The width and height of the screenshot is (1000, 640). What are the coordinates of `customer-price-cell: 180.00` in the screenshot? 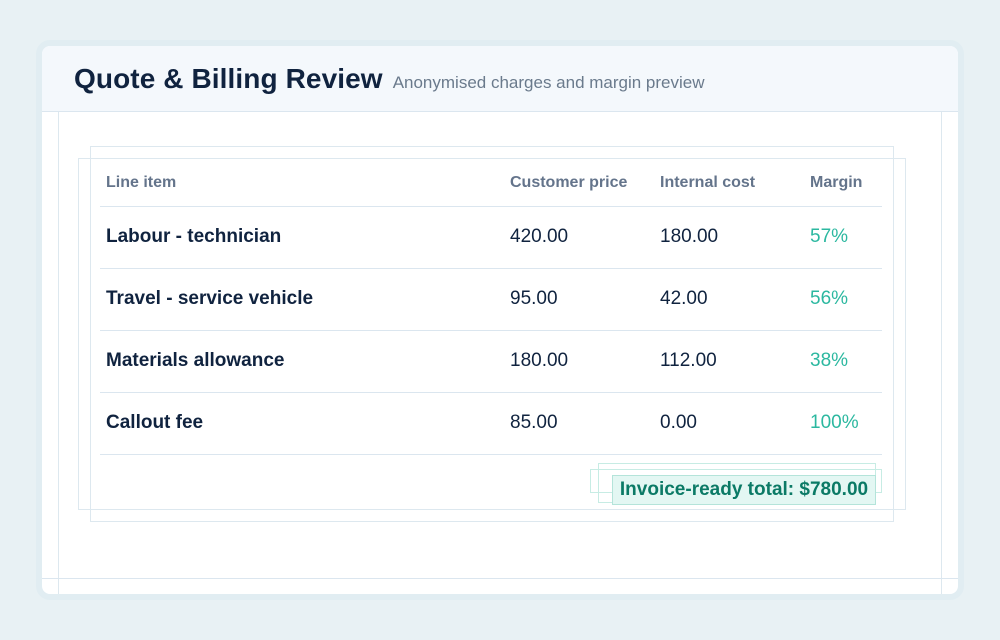 It's located at (579, 361).